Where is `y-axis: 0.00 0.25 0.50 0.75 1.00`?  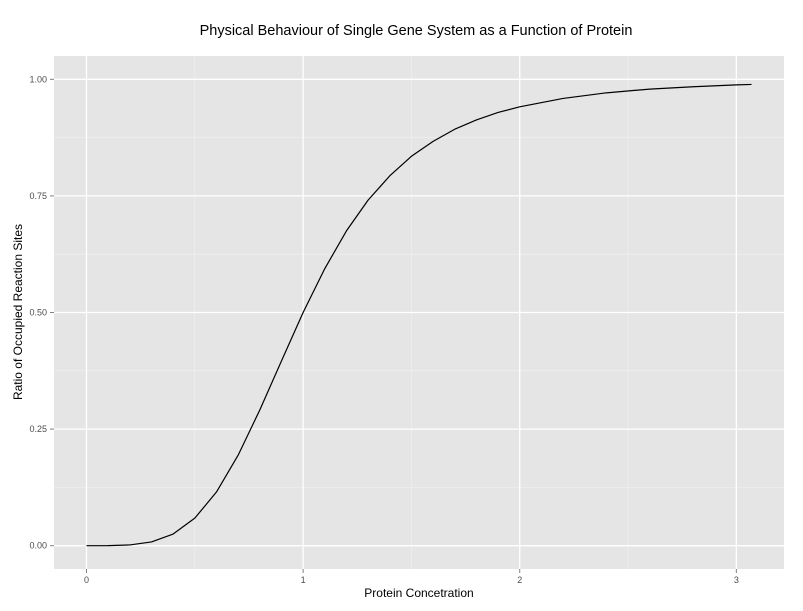
y-axis: 0.00 0.25 0.50 0.75 1.00 is located at coordinates (41, 312).